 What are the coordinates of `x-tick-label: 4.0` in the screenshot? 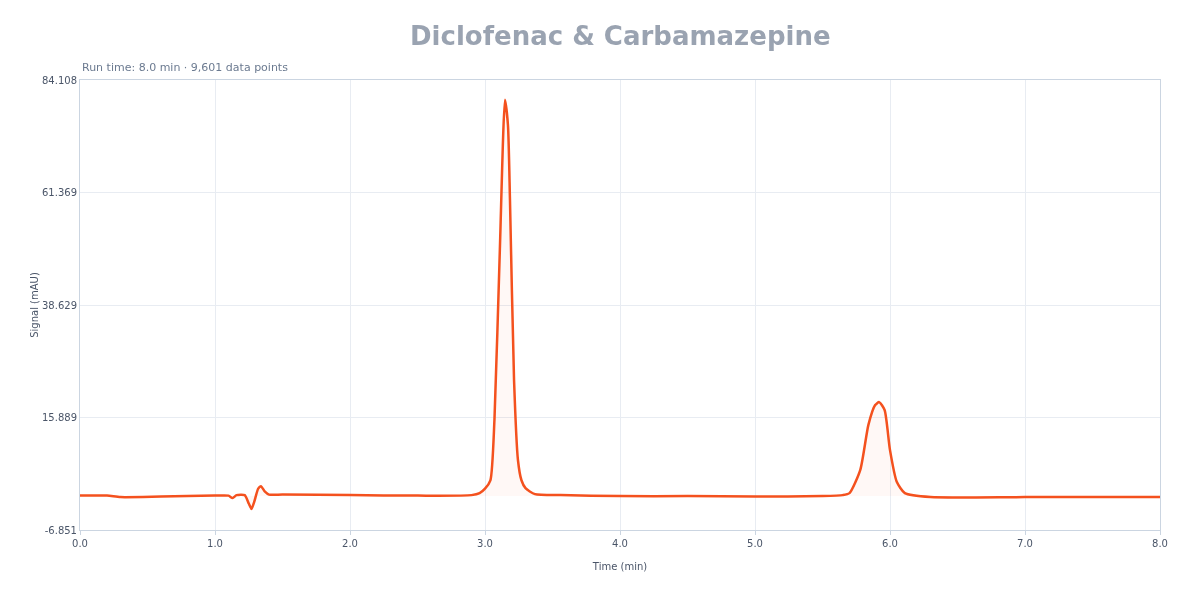 It's located at (620, 543).